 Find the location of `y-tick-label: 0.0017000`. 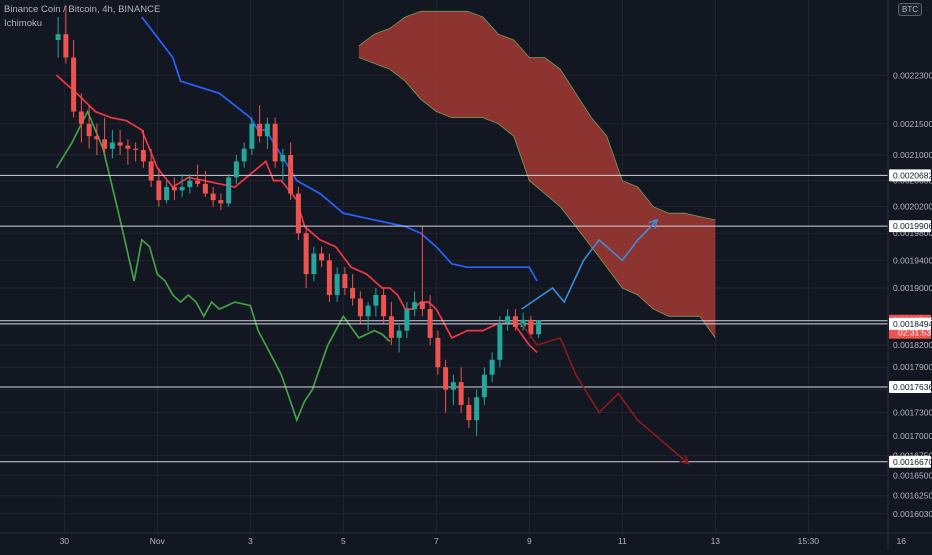

y-tick-label: 0.0017000 is located at coordinates (912, 436).